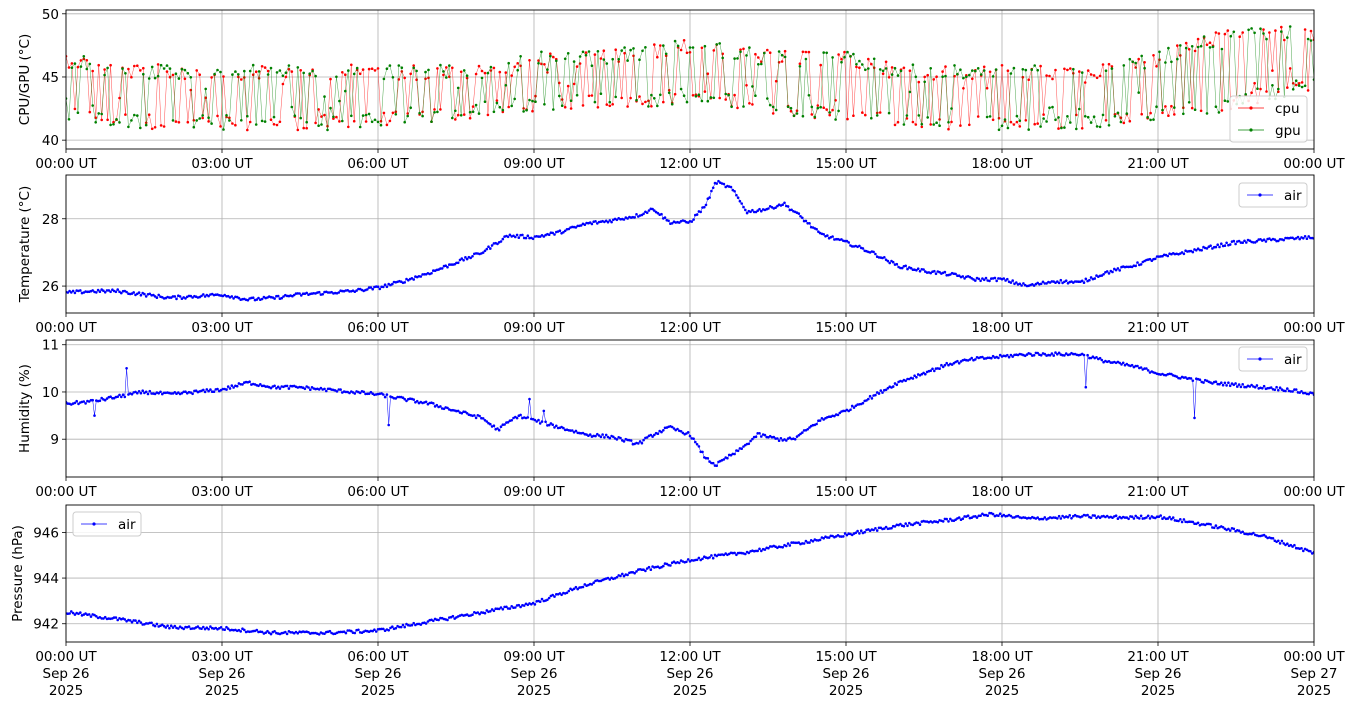 The width and height of the screenshot is (1355, 708). I want to click on x-tick-label: 09:00 UT, so click(534, 492).